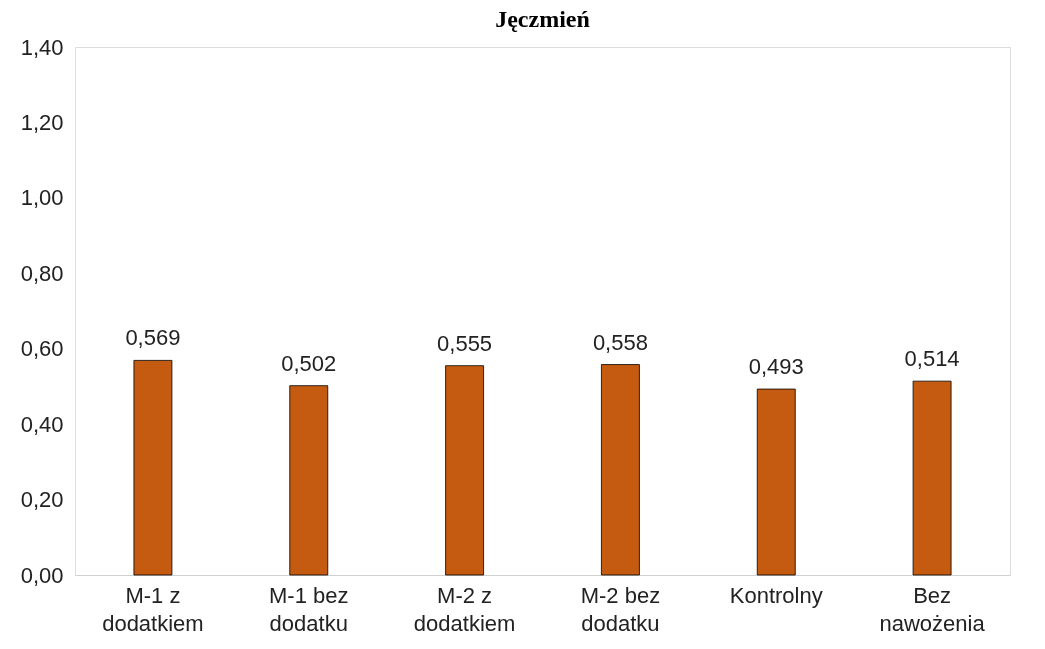 The image size is (1045, 649). Describe the element at coordinates (42, 575) in the screenshot. I see `y-tick-label: 0,00` at that location.